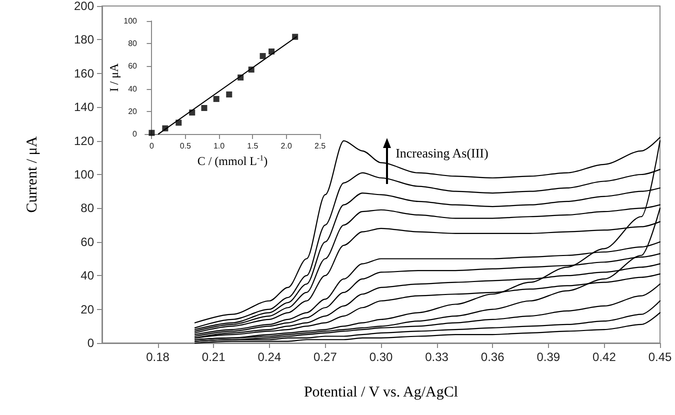 The image size is (675, 415). I want to click on y-tick-label: 120, so click(84, 141).